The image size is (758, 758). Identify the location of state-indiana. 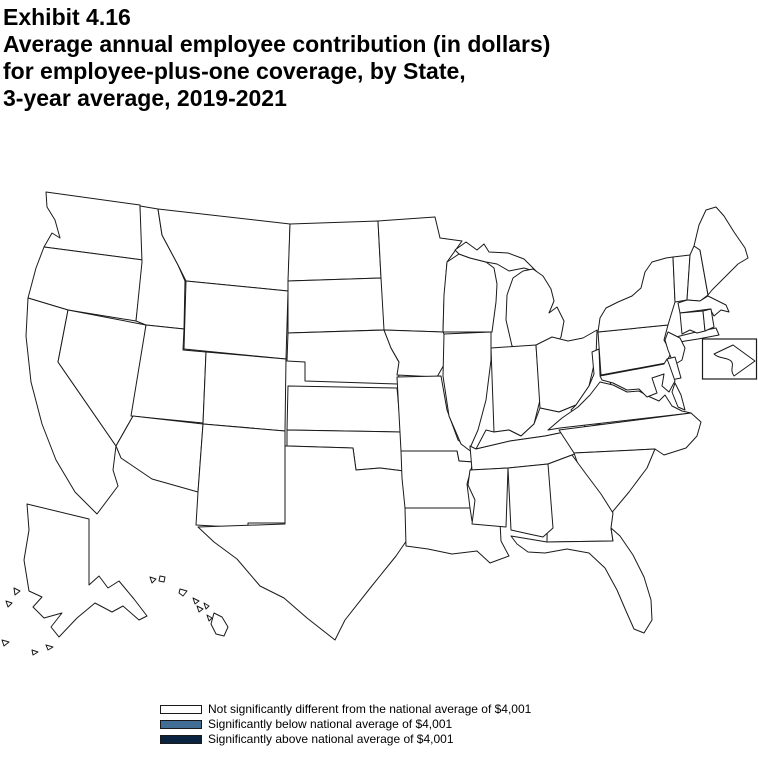
(515, 390).